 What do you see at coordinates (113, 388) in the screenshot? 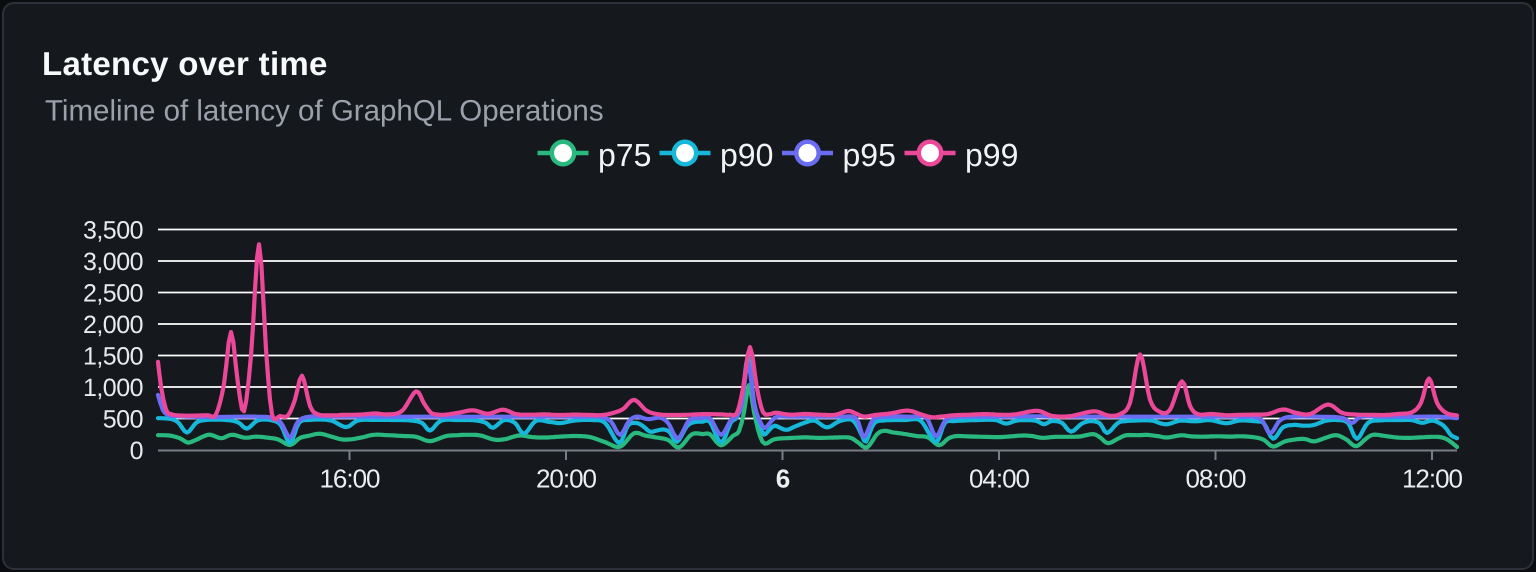
I see `svg-text: 1,000` at bounding box center [113, 388].